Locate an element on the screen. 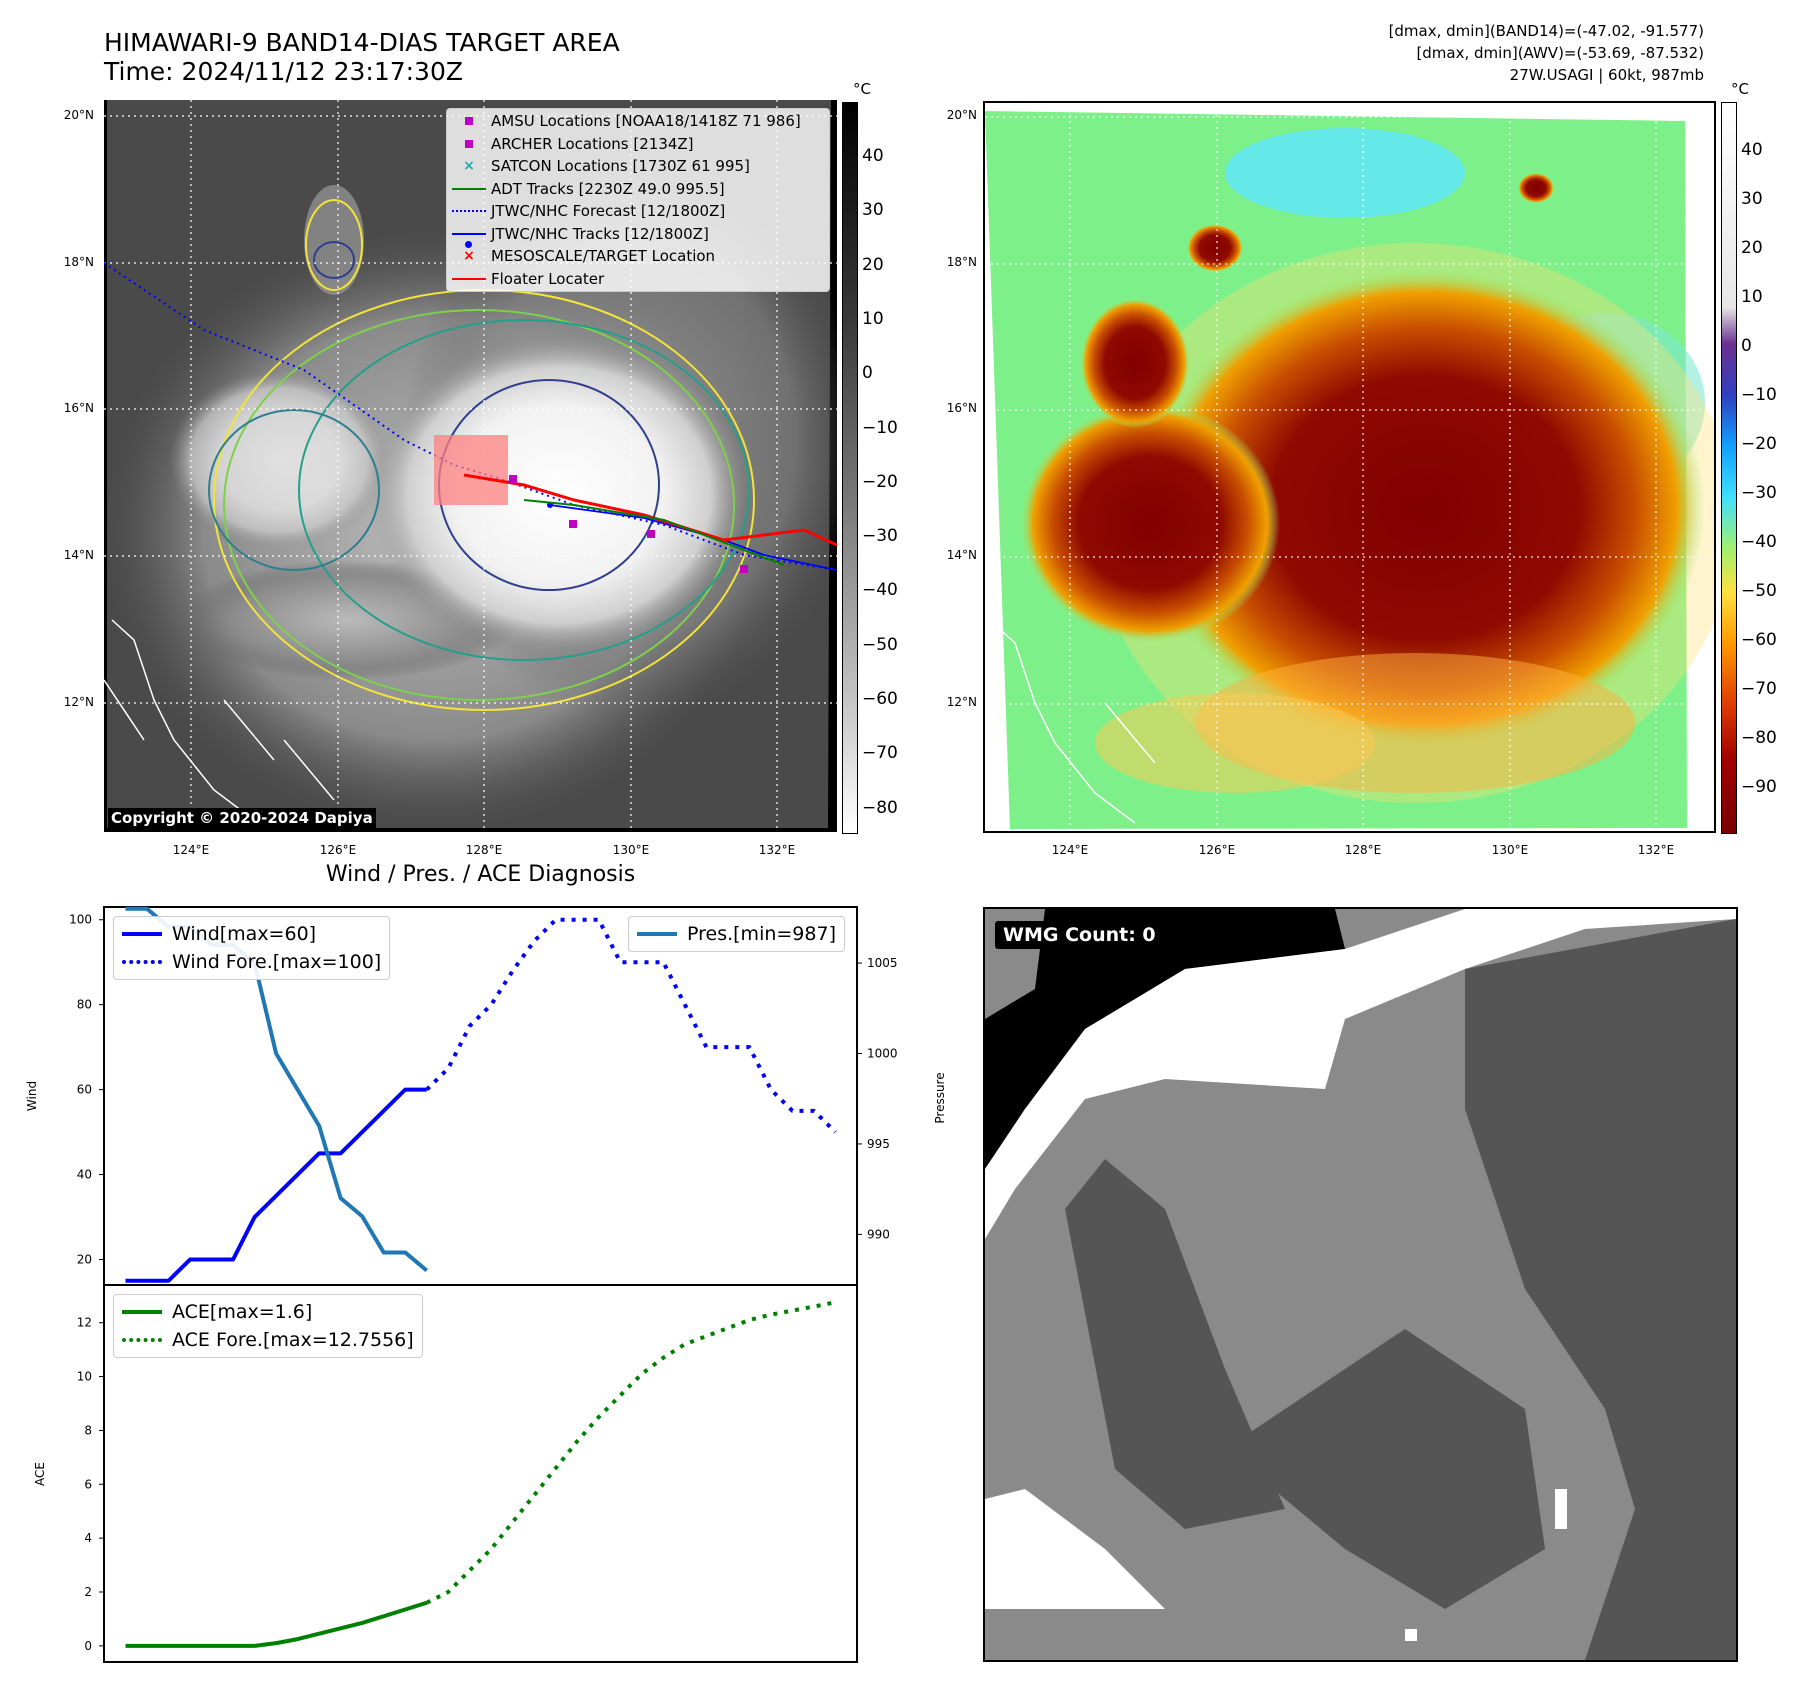  awv-lat-label-16n: 16°N is located at coordinates (961, 408).